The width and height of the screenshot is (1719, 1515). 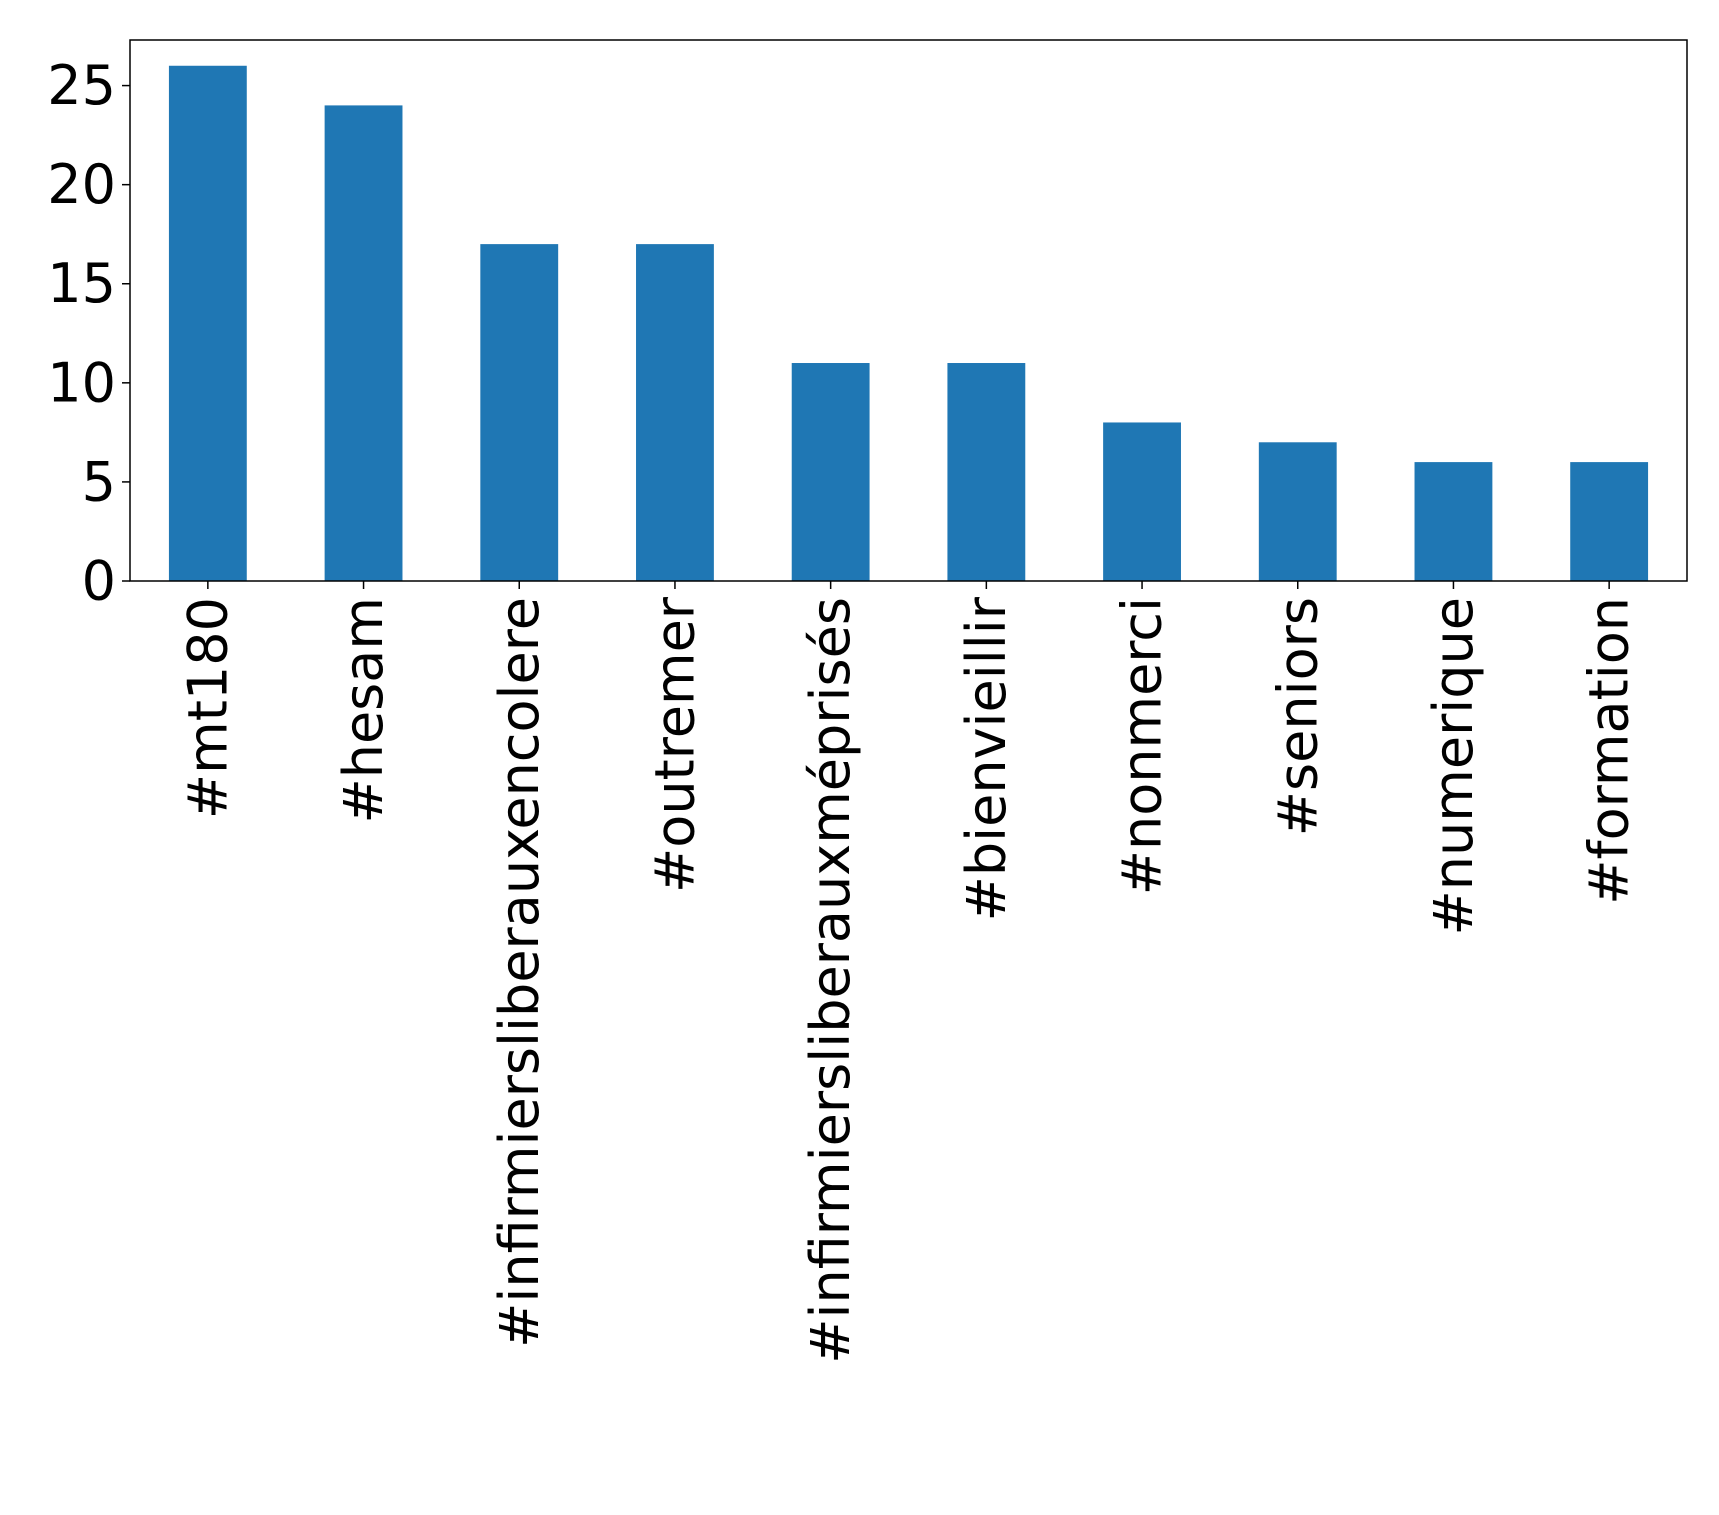 What do you see at coordinates (986, 758) in the screenshot?
I see `x-tick-label: #bienvieillir` at bounding box center [986, 758].